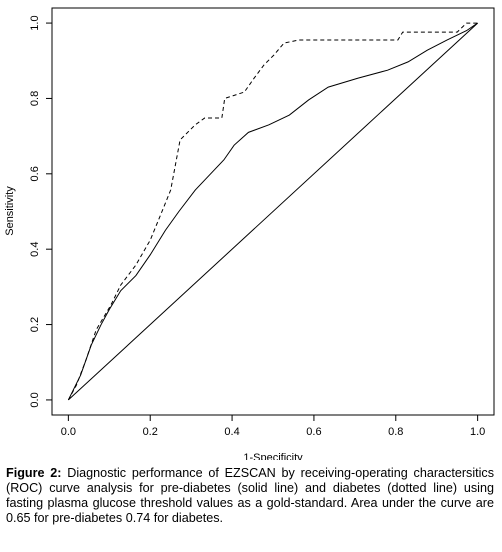  What do you see at coordinates (273, 456) in the screenshot?
I see `x-axis-label: 1-Specificity` at bounding box center [273, 456].